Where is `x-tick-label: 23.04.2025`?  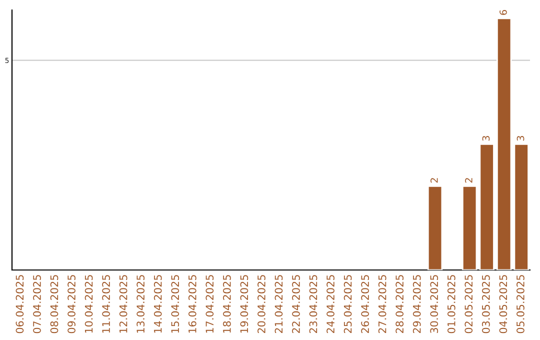
x-tick-label: 23.04.2025 is located at coordinates (313, 304).